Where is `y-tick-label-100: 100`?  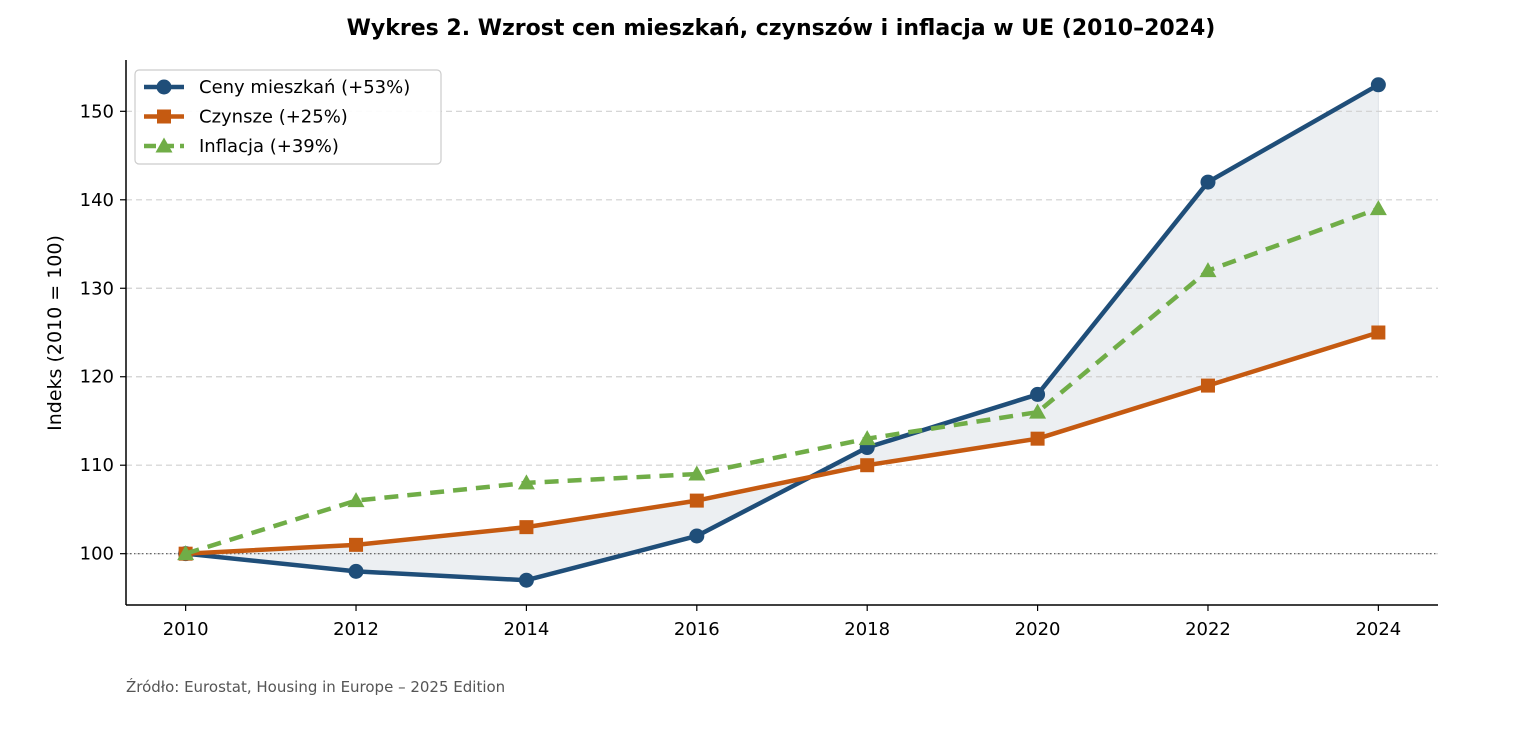
y-tick-label-100: 100 is located at coordinates (97, 554).